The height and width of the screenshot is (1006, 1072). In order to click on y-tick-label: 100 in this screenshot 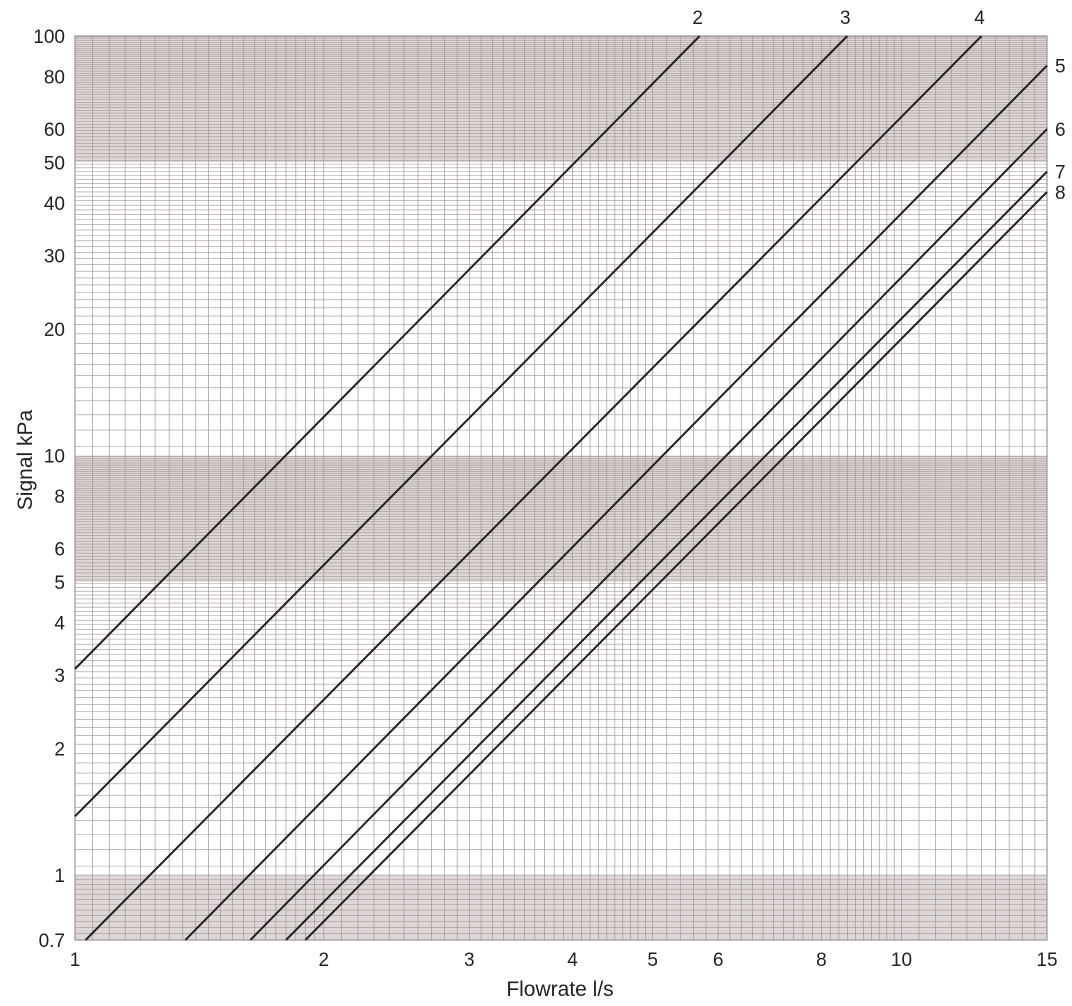, I will do `click(49, 37)`.